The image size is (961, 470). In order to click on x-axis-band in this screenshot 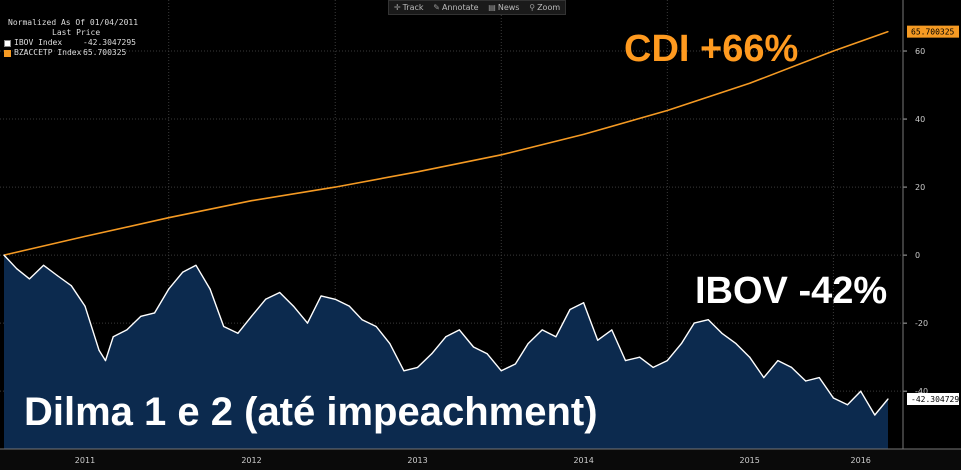, I will do `click(480, 459)`.